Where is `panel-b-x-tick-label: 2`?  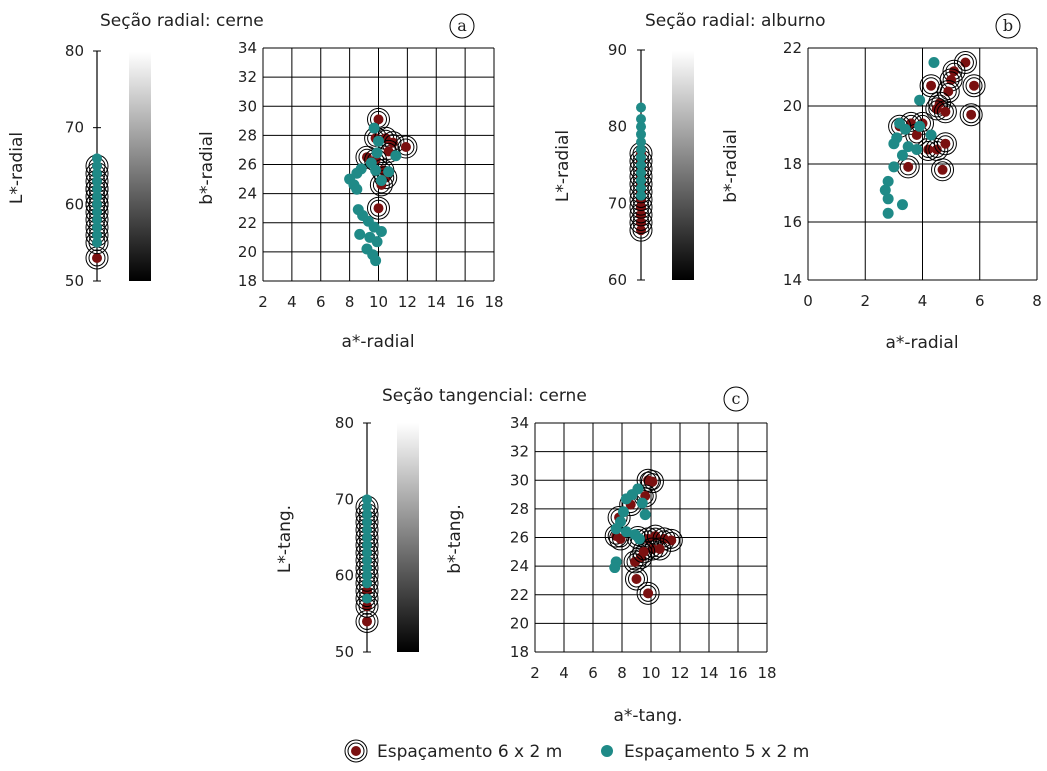
panel-b-x-tick-label: 2 is located at coordinates (865, 301).